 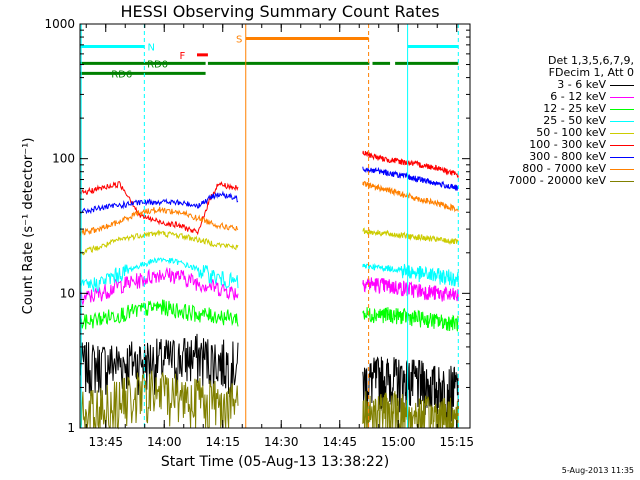 I want to click on x-tick-label: 15:15, so click(x=456, y=442).